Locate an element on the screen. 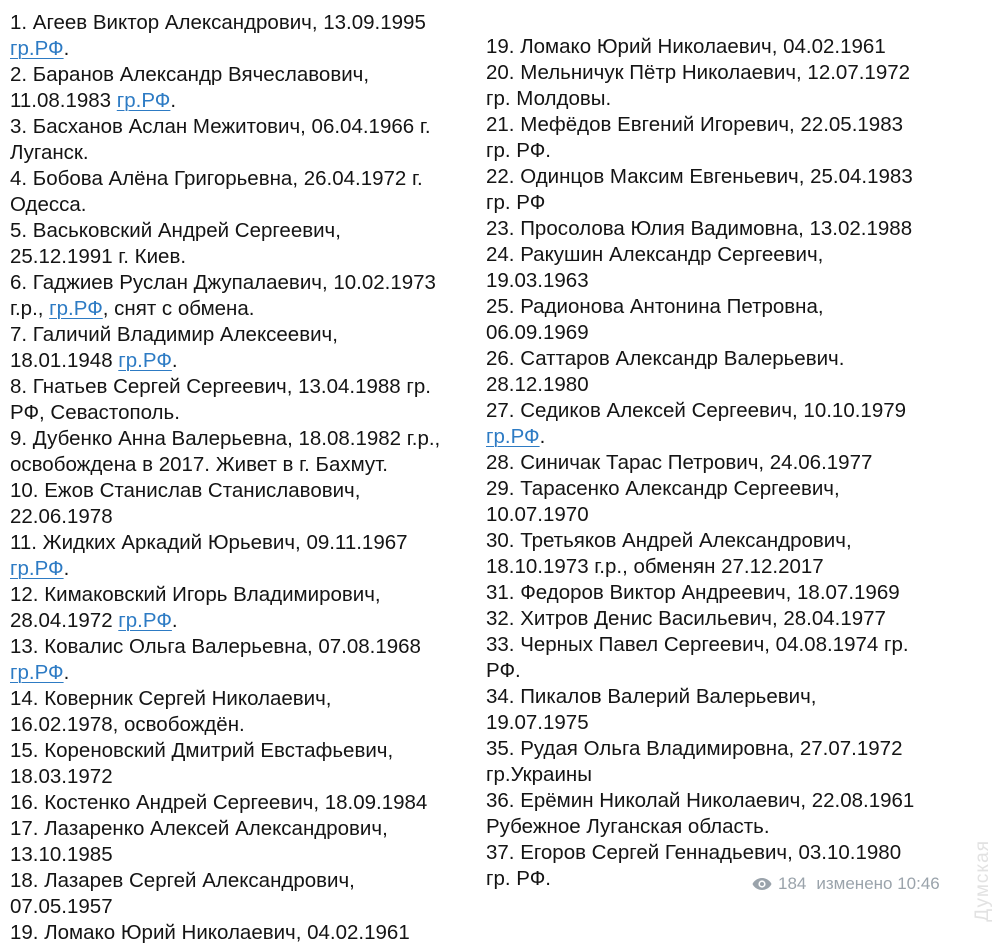 This screenshot has width=1000, height=946. message-line: 17. Лазаренко Алексей Александрович, is located at coordinates (225, 829).